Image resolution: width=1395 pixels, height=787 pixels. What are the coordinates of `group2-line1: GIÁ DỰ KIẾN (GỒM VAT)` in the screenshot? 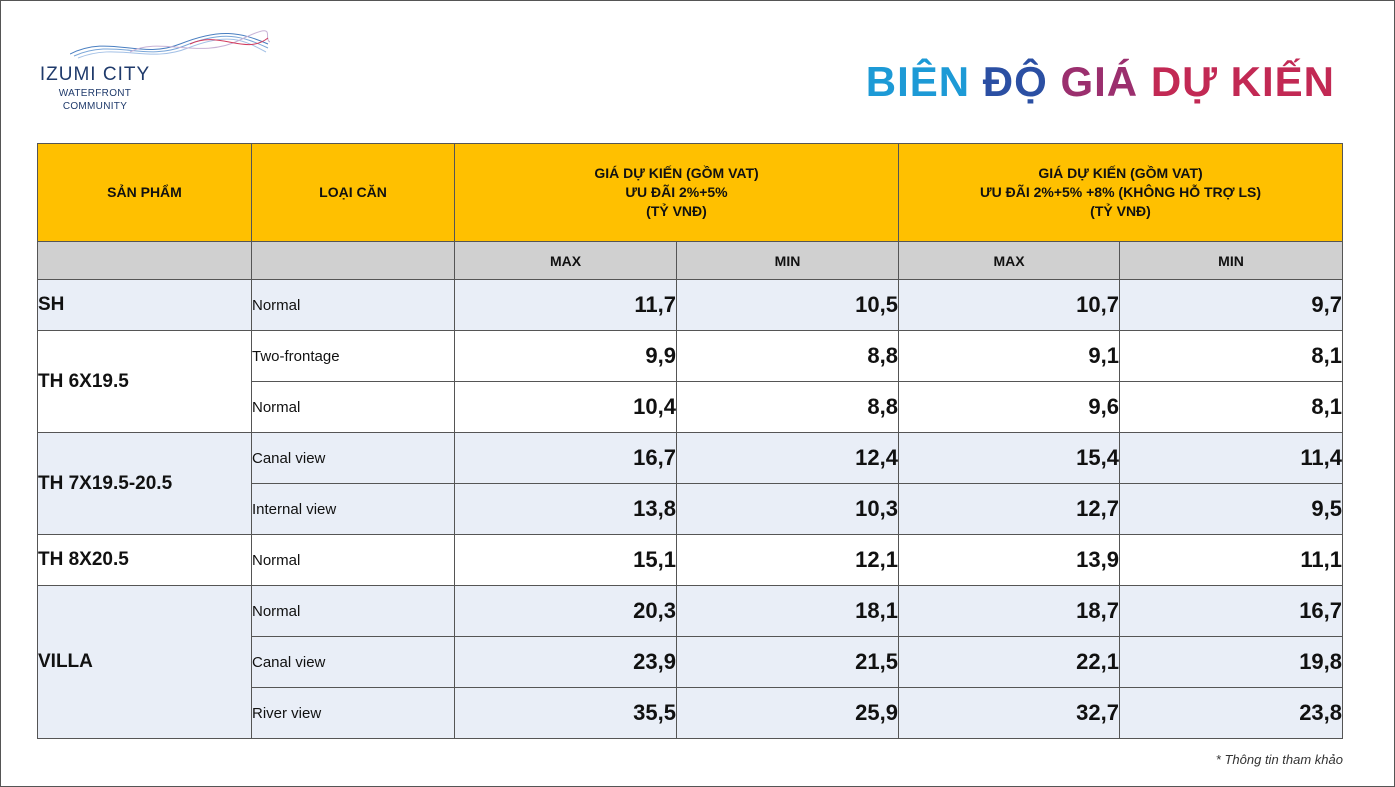 It's located at (1120, 173).